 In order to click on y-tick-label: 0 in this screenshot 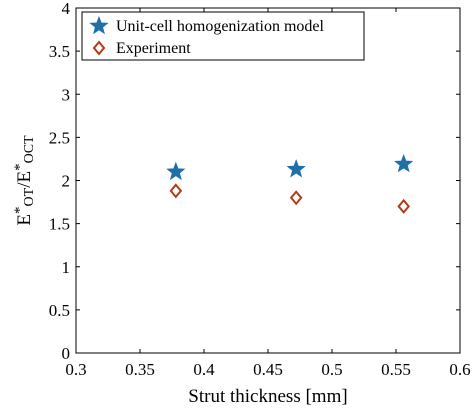, I will do `click(66, 353)`.